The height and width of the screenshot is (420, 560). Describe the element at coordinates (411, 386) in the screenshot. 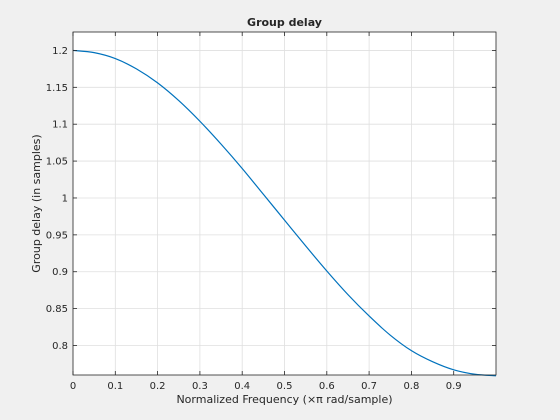

I see `x-tick-label: 0.8` at that location.